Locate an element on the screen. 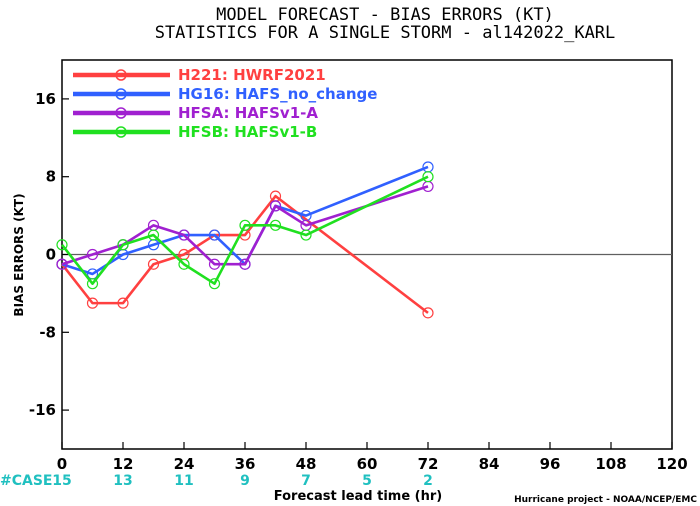  y-tick-label: -8 is located at coordinates (47, 332).